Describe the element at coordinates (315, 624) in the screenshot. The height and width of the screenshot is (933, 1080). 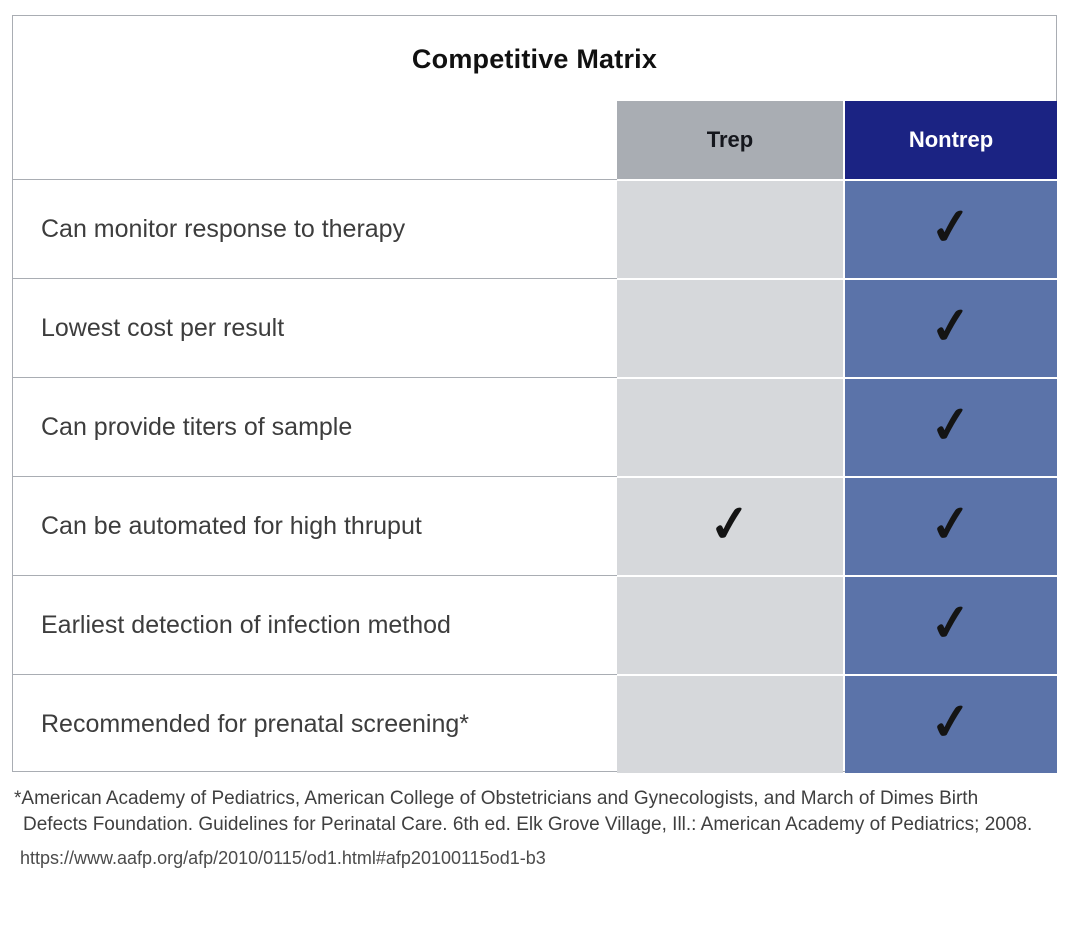
I see `row-label: Earliest detection of infection method` at that location.